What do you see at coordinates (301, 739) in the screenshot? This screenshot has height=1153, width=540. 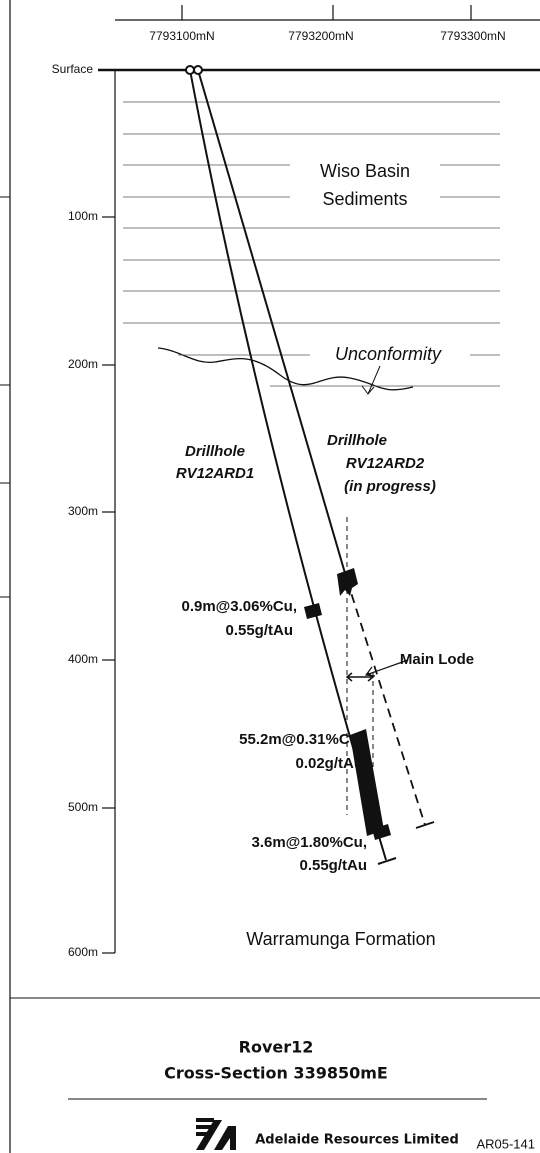 I see `intercept-label: 55.2m@0.31%Cu,` at bounding box center [301, 739].